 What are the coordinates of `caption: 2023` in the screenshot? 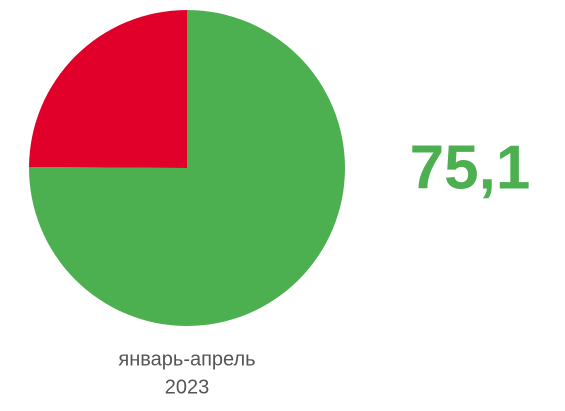 It's located at (187, 387).